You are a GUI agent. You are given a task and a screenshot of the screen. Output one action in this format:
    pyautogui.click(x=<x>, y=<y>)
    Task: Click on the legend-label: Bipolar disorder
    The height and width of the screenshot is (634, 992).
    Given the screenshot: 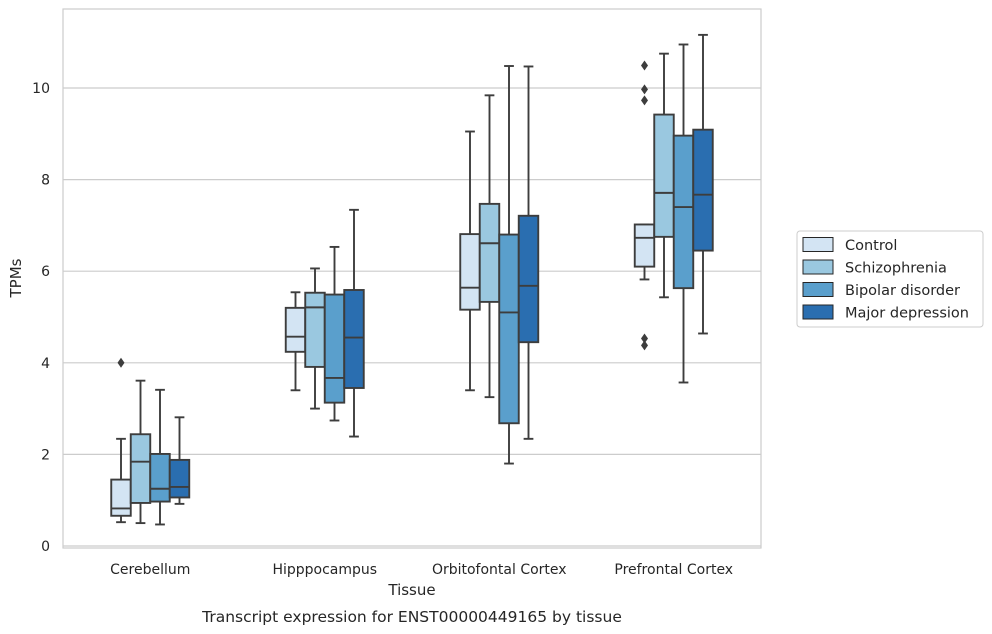 What is the action you would take?
    pyautogui.click(x=902, y=291)
    